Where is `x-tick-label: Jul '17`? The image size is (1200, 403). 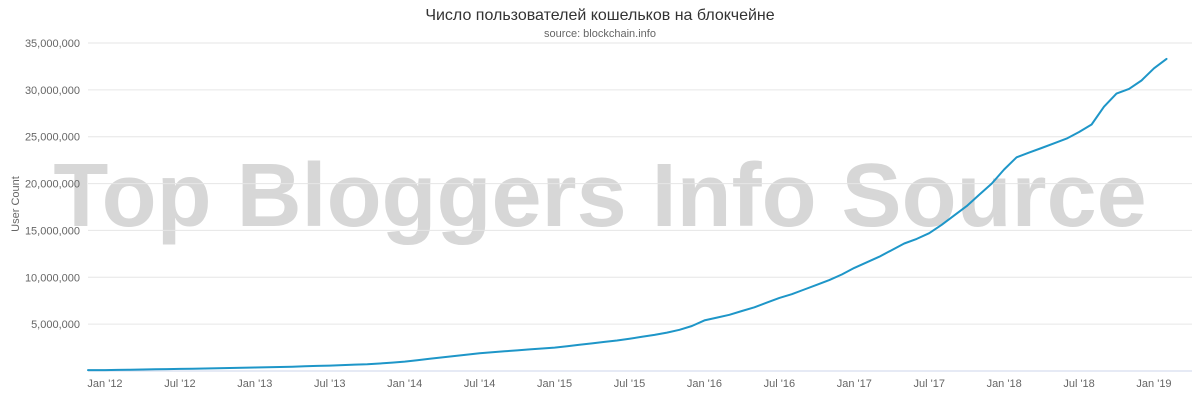 x-tick-label: Jul '17 is located at coordinates (928, 384).